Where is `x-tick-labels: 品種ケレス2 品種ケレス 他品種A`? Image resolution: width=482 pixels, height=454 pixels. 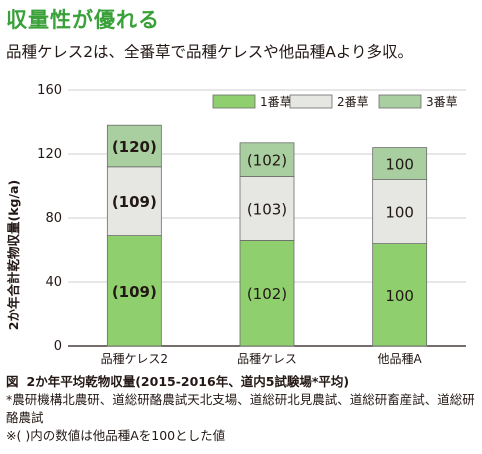 x-tick-labels: 品種ケレス2 品種ケレス 他品種A is located at coordinates (262, 359).